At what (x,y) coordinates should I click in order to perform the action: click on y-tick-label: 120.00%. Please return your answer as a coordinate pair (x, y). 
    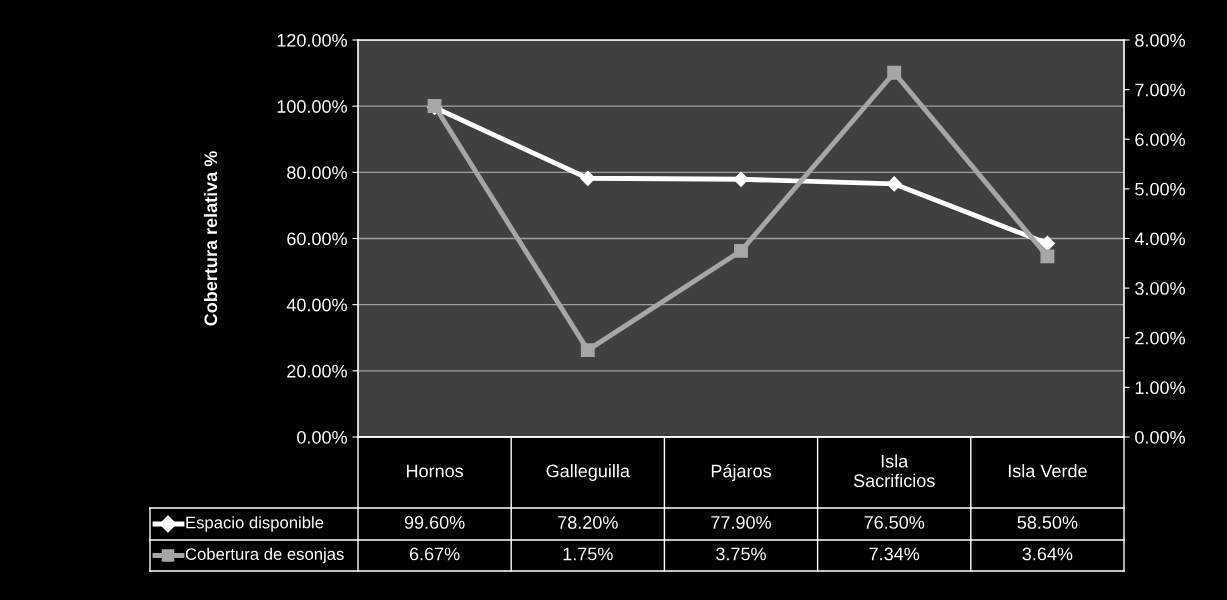
    Looking at the image, I should click on (312, 40).